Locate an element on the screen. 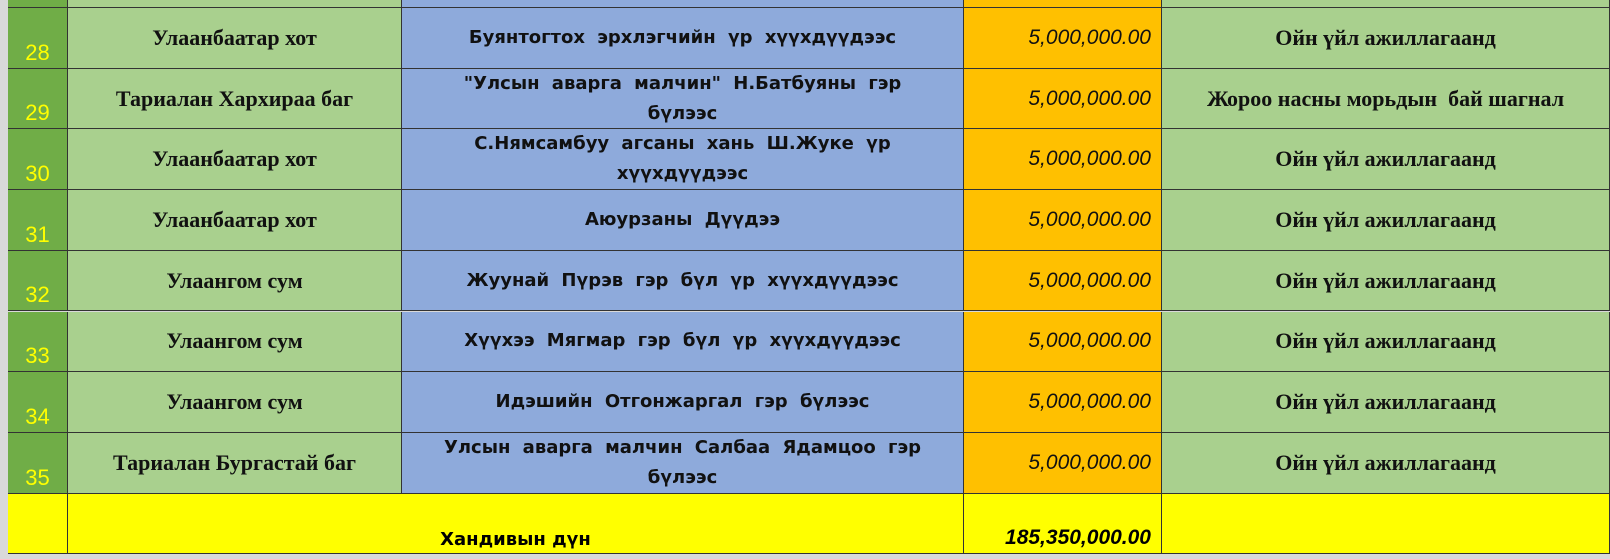 The image size is (1610, 559). row-number: 29 is located at coordinates (38, 99).